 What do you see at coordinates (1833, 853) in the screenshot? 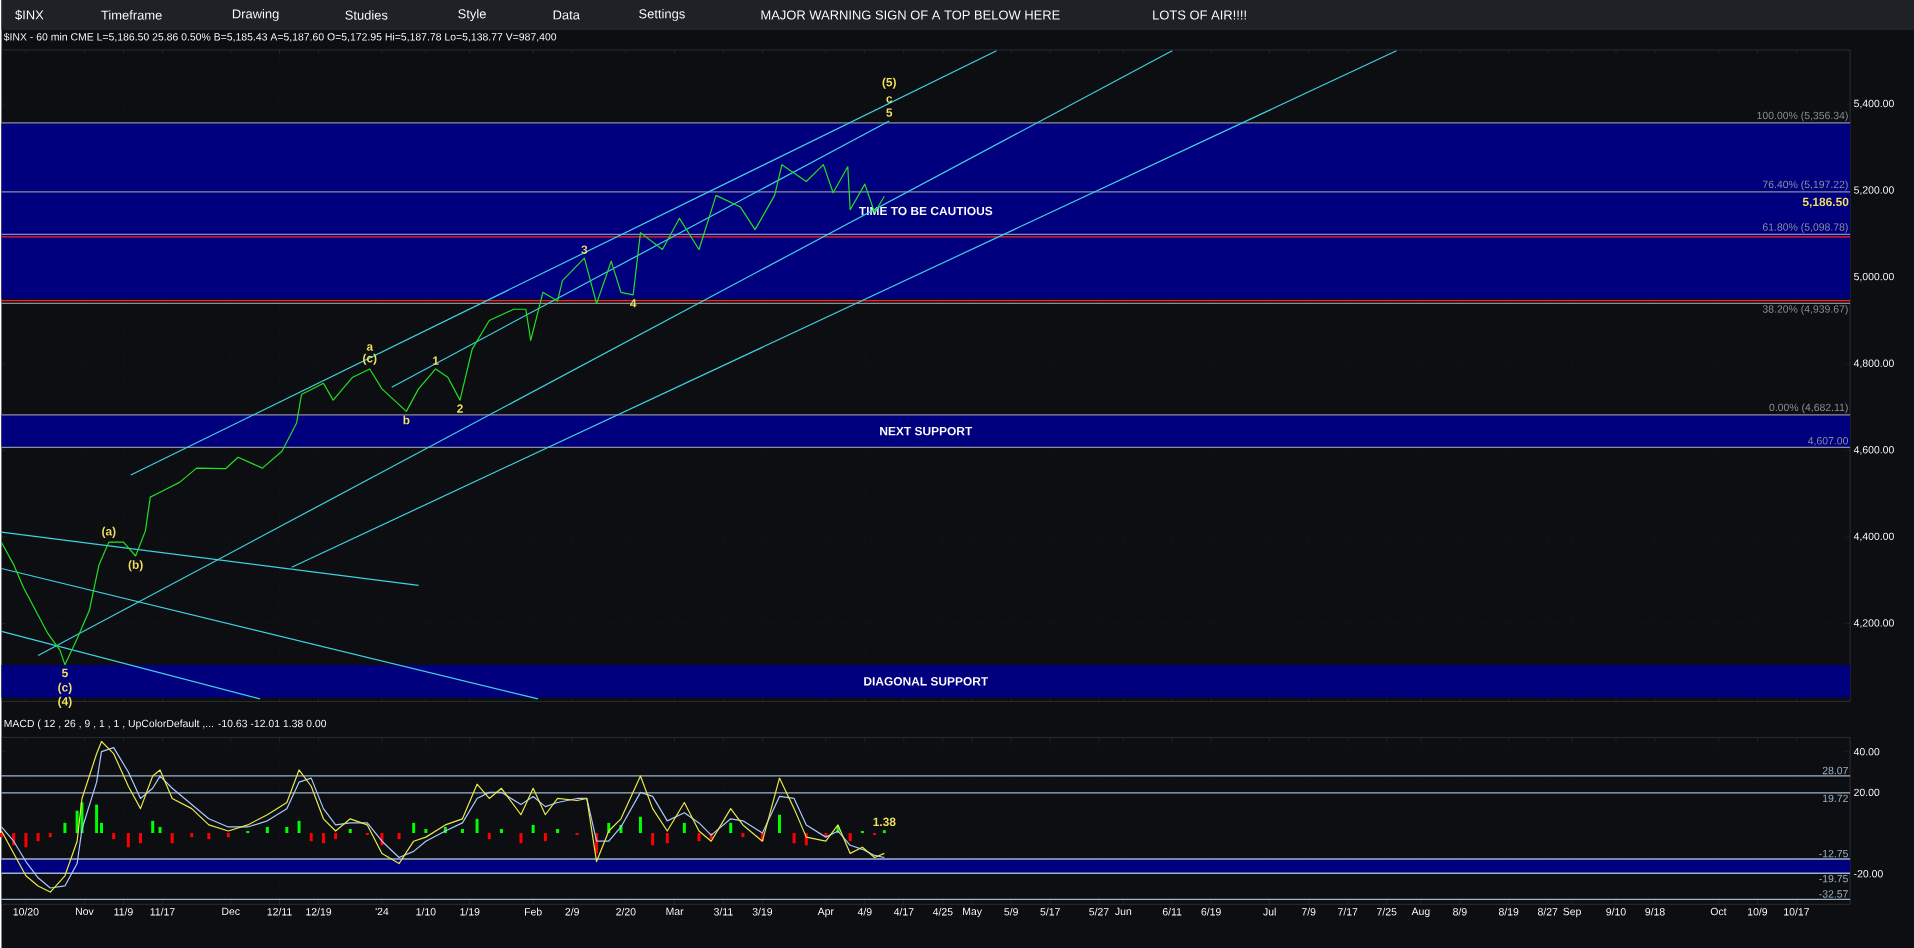
I see `ref-line-label: -12.75` at bounding box center [1833, 853].